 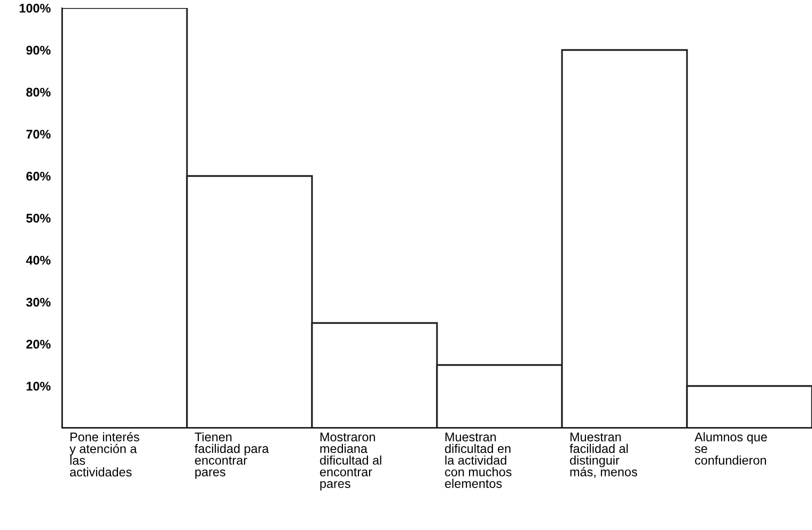 I want to click on y-tick-label: 50%, so click(x=38, y=218).